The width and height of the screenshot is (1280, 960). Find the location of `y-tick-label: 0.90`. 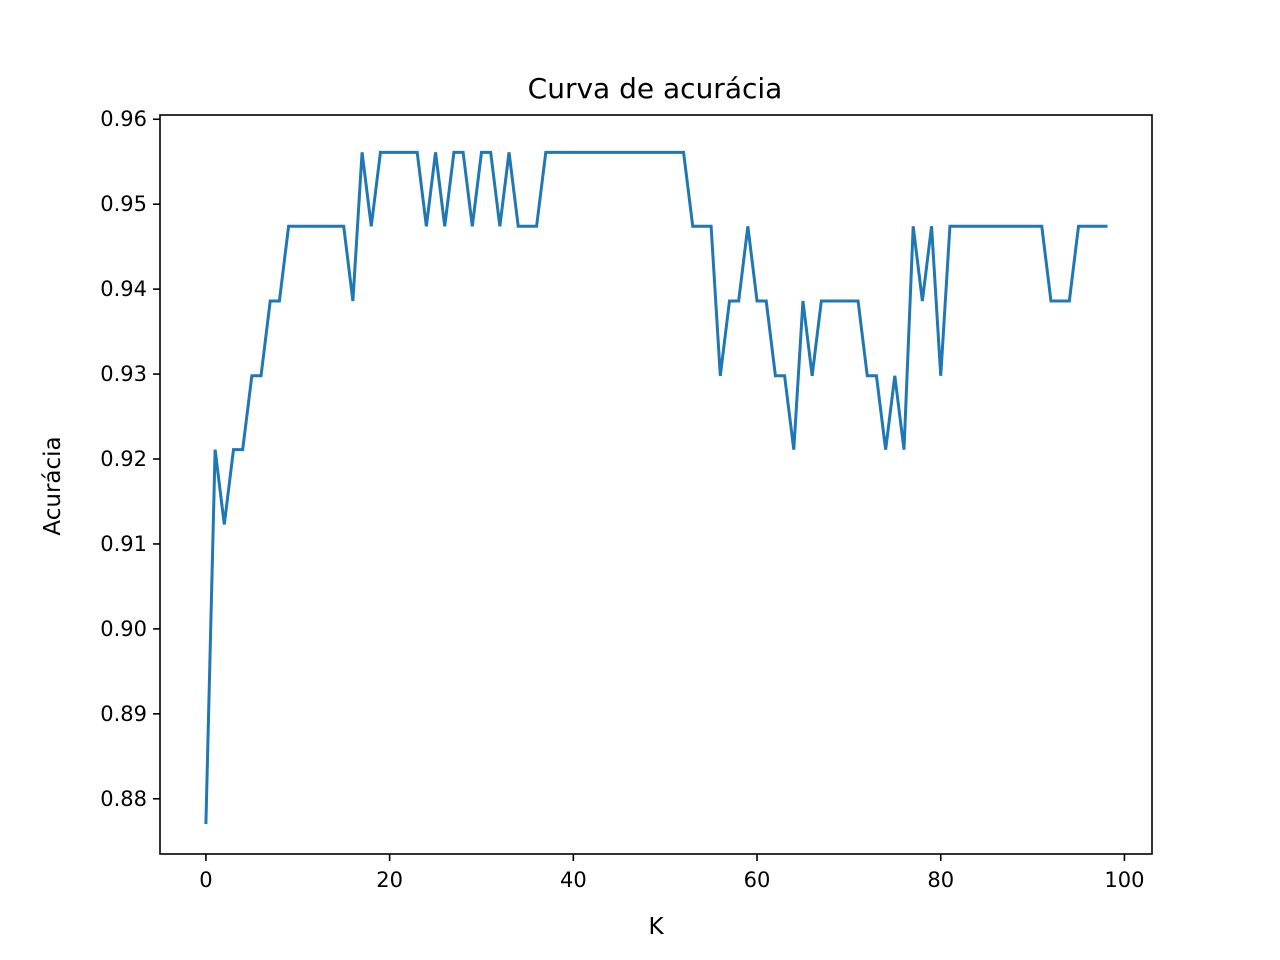

y-tick-label: 0.90 is located at coordinates (123, 629).